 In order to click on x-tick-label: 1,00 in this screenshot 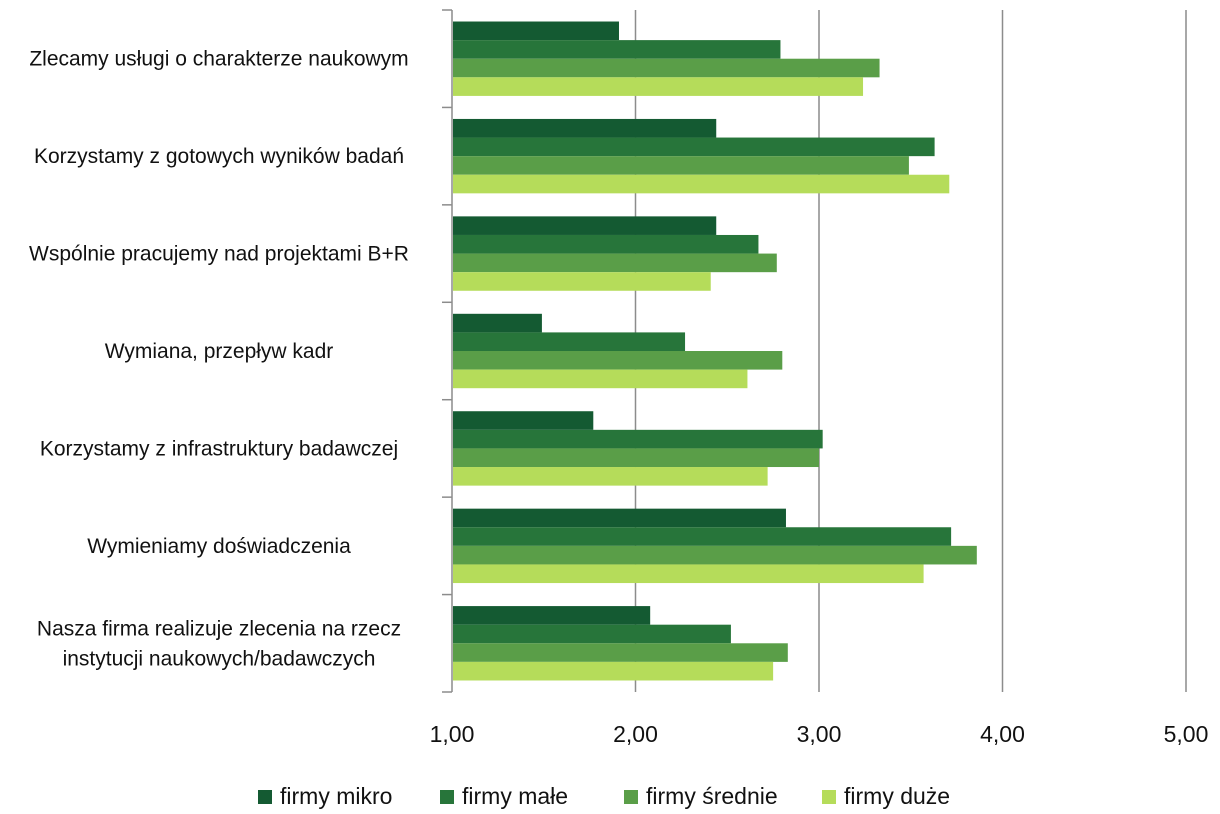, I will do `click(452, 734)`.